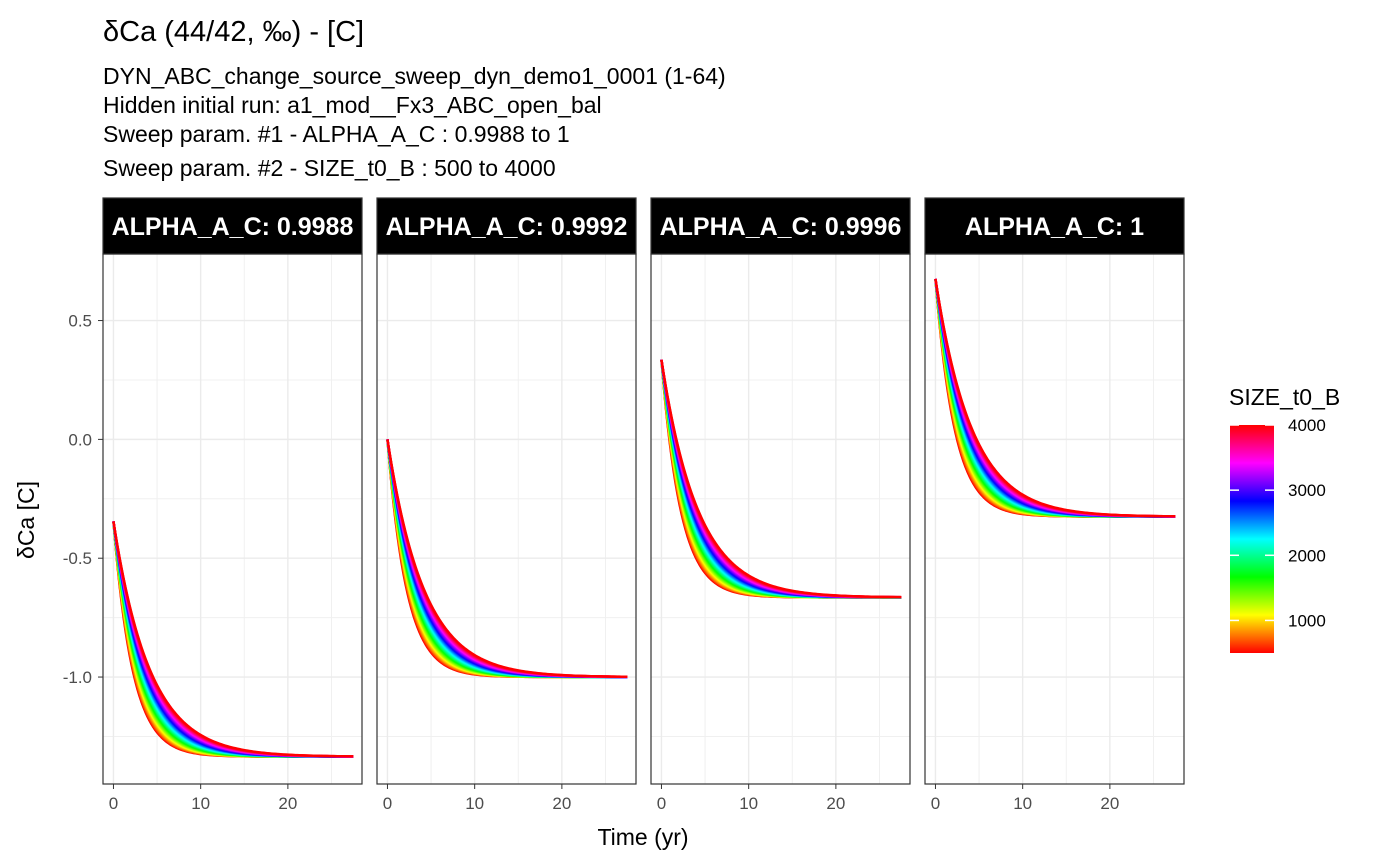 The width and height of the screenshot is (1400, 866). I want to click on facet-panel: ALPHA_A_C: 0.9988 0 10 20, so click(232, 505).